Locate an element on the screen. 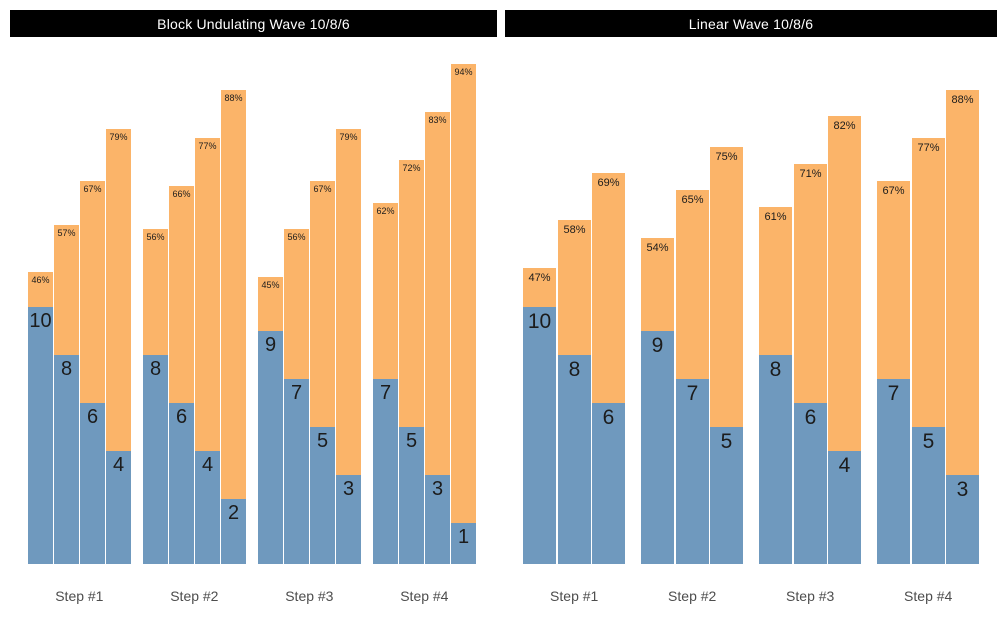  intensity-label: 69% is located at coordinates (608, 183).